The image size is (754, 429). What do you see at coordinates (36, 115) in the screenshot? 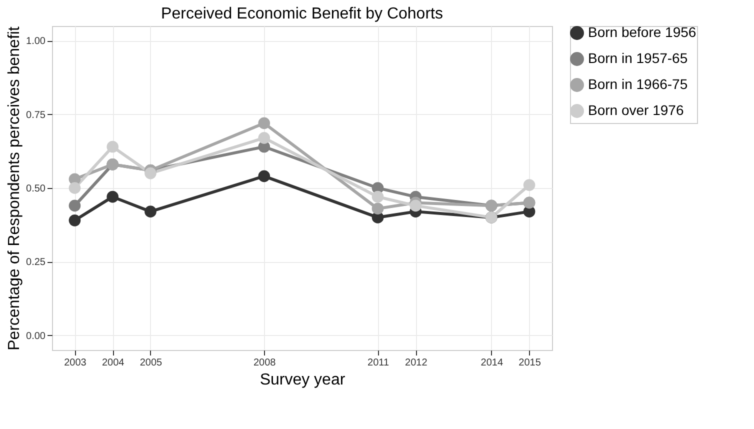
I see `y-tick-label: 0.75` at bounding box center [36, 115].